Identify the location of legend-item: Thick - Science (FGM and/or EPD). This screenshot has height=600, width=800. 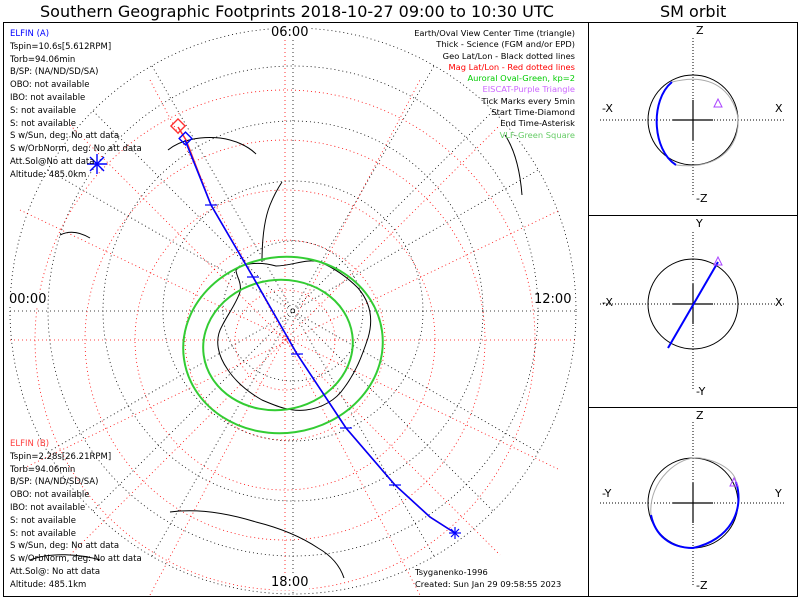
(505, 44).